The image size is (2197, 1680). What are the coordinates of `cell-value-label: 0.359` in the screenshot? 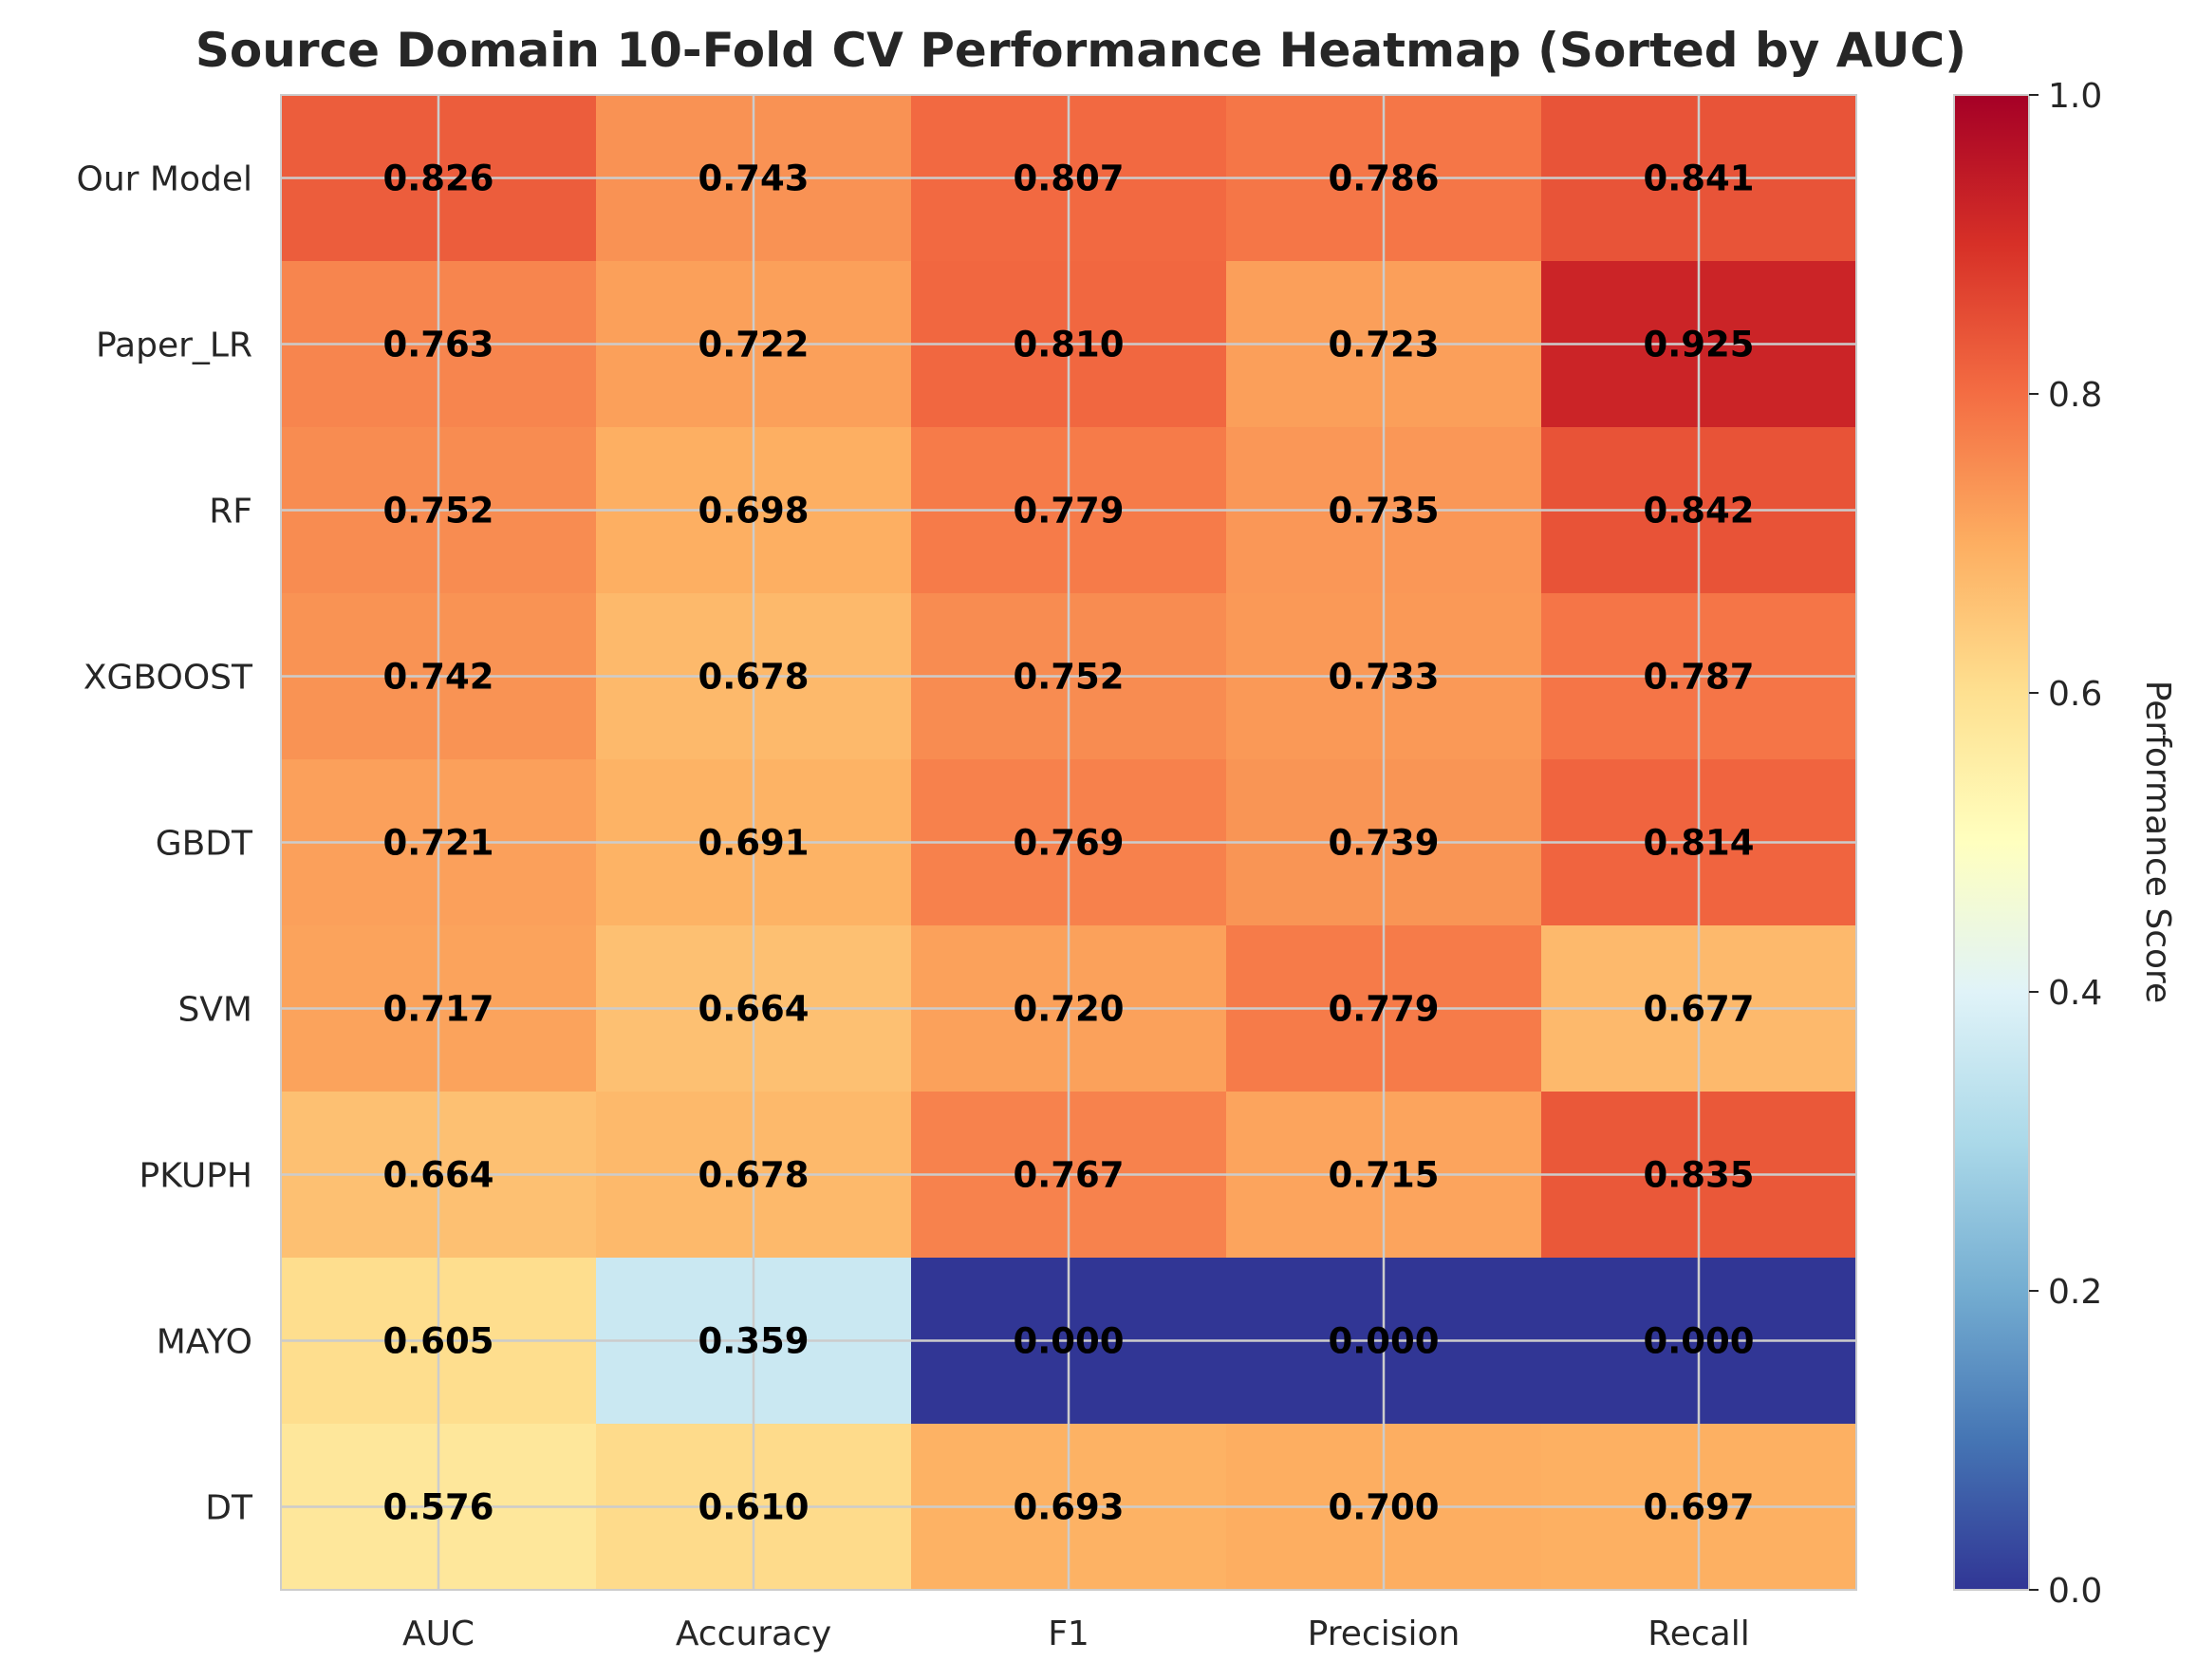 It's located at (754, 1342).